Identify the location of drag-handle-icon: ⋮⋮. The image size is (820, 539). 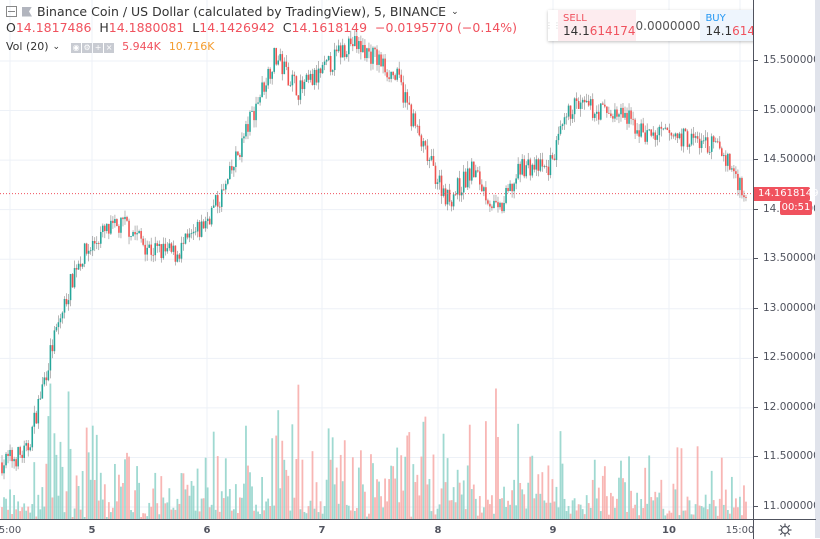
(553, 25).